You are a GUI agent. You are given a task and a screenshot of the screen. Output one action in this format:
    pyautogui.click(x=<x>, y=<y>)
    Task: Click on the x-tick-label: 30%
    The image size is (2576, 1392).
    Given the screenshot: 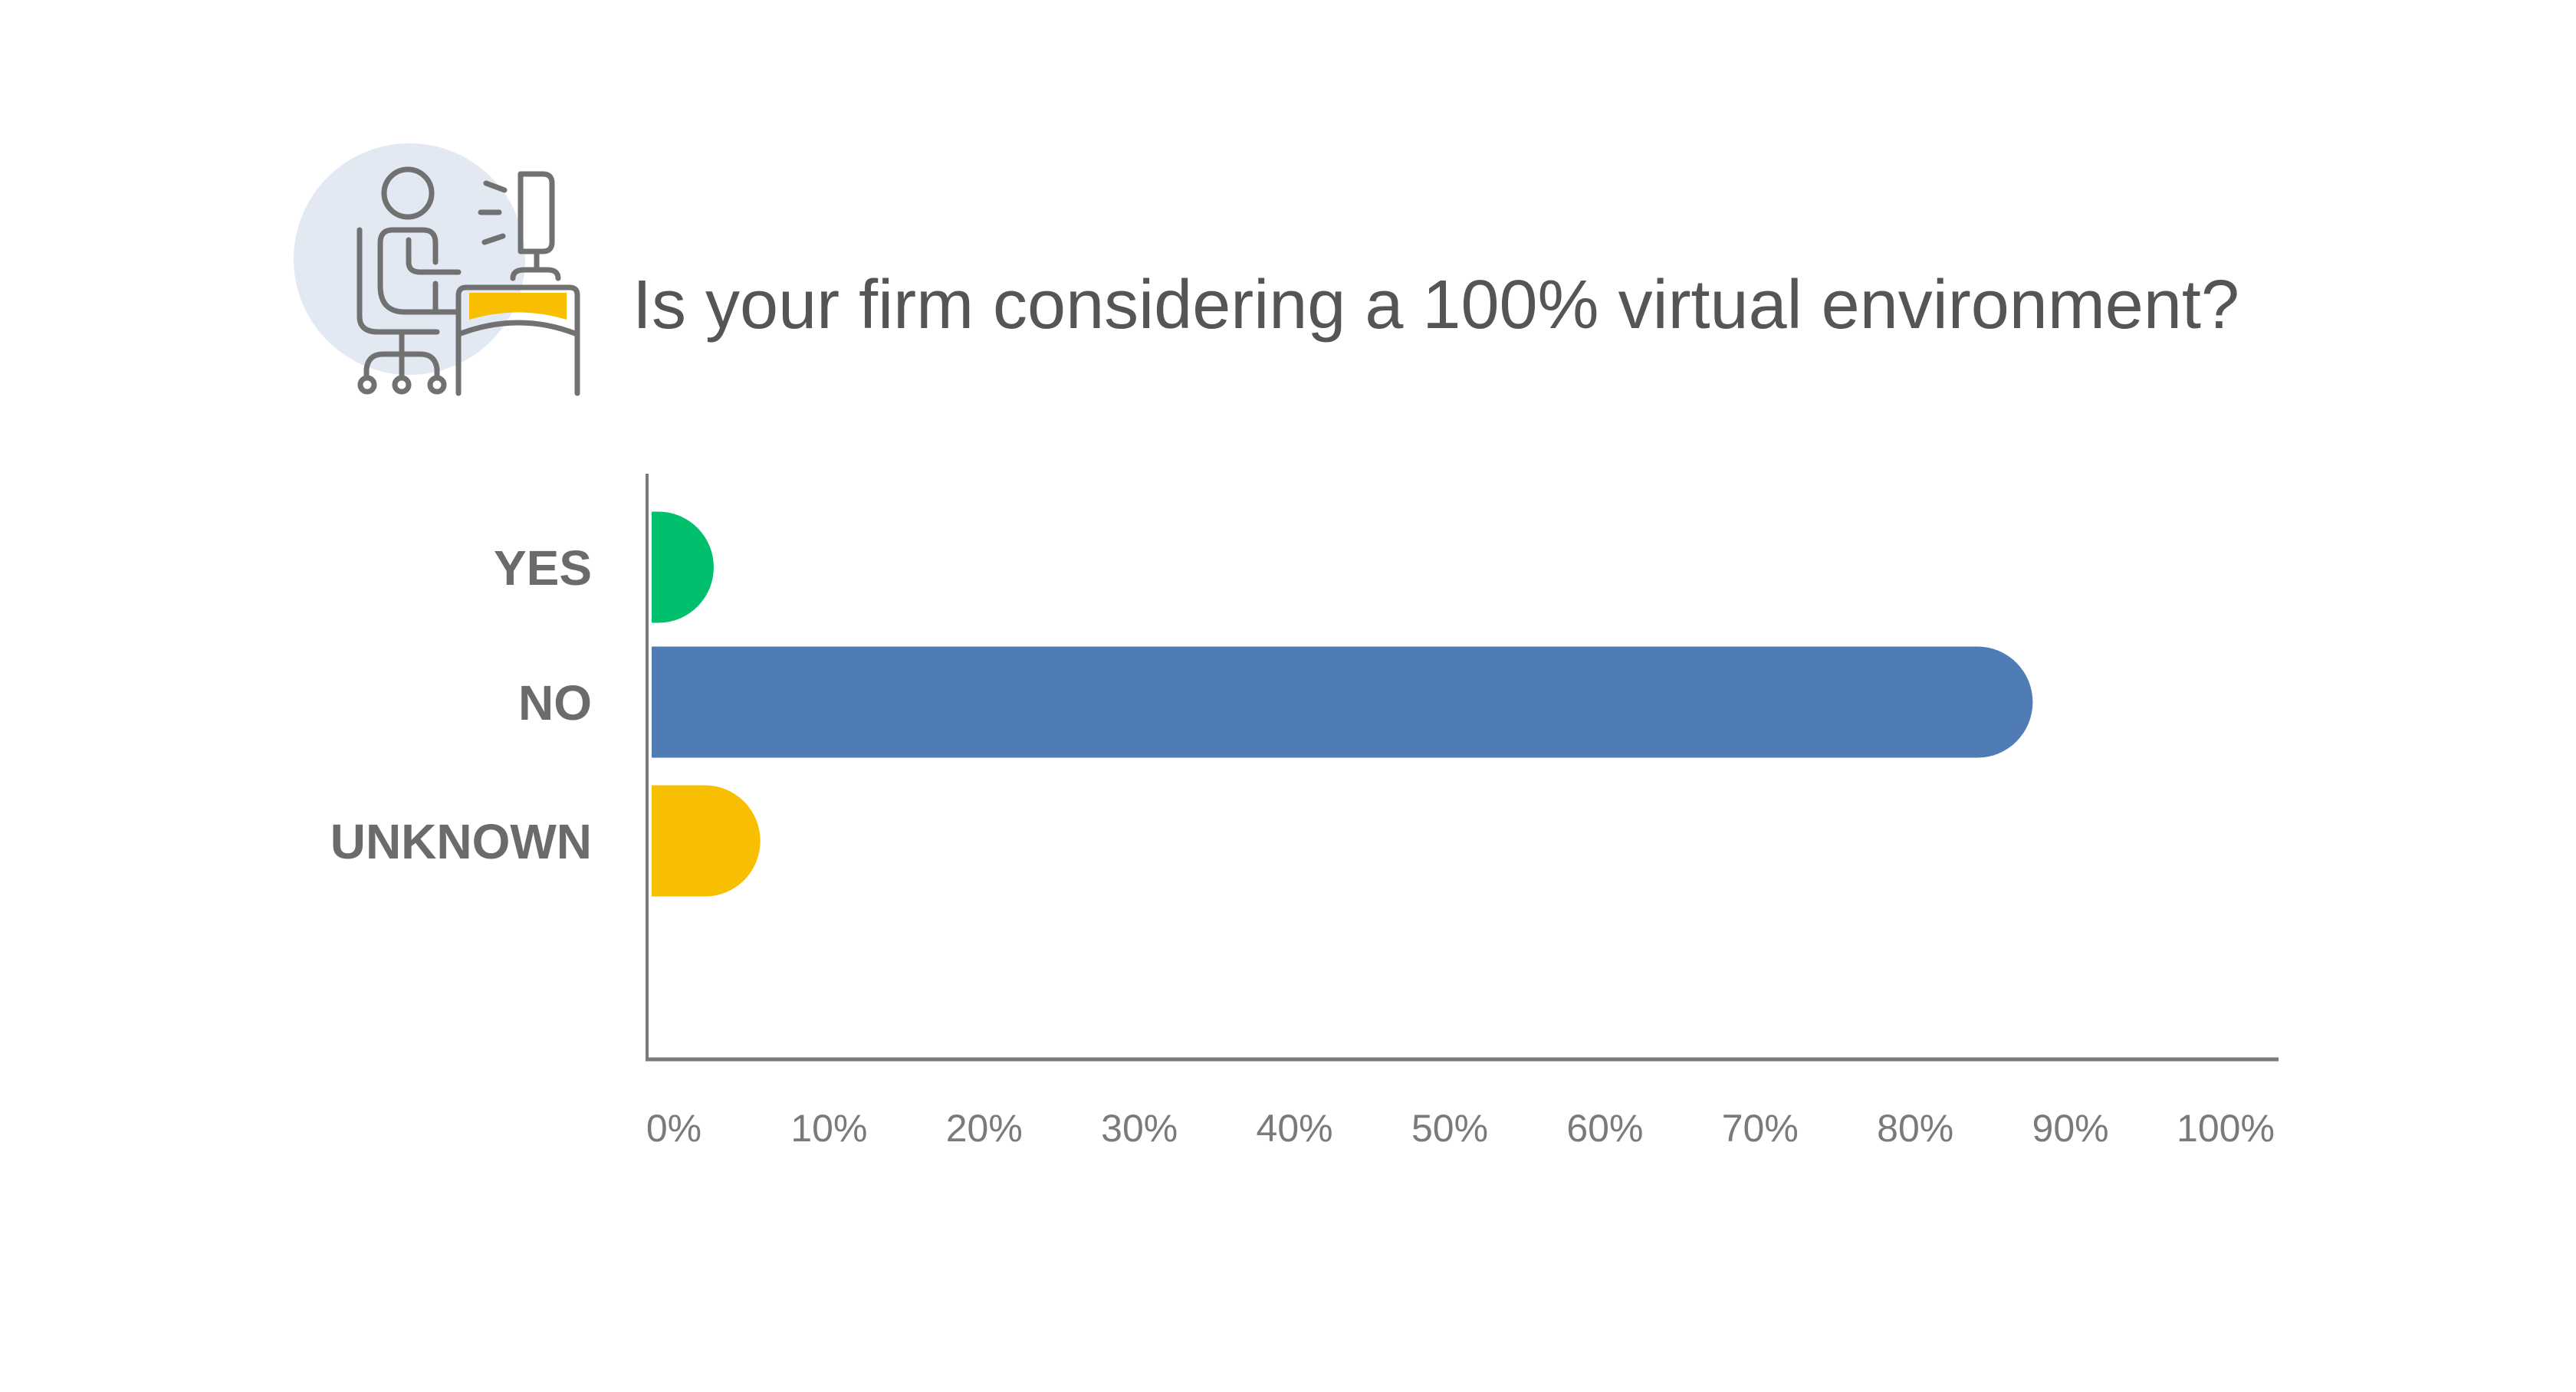 What is the action you would take?
    pyautogui.click(x=1139, y=1128)
    